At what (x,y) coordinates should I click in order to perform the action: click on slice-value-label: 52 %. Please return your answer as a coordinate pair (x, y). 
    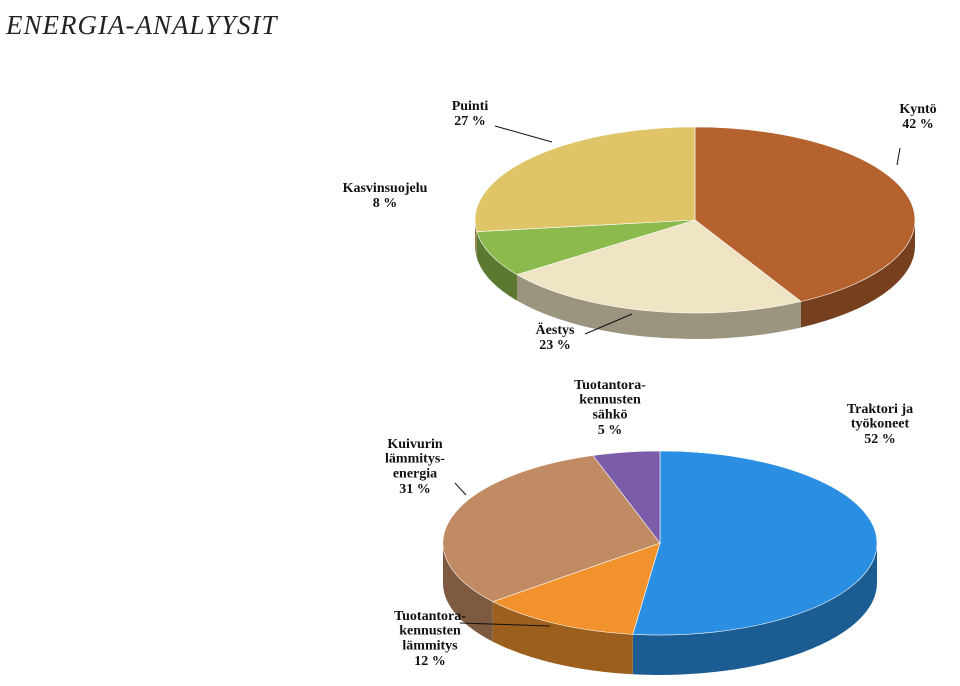
    Looking at the image, I should click on (880, 439).